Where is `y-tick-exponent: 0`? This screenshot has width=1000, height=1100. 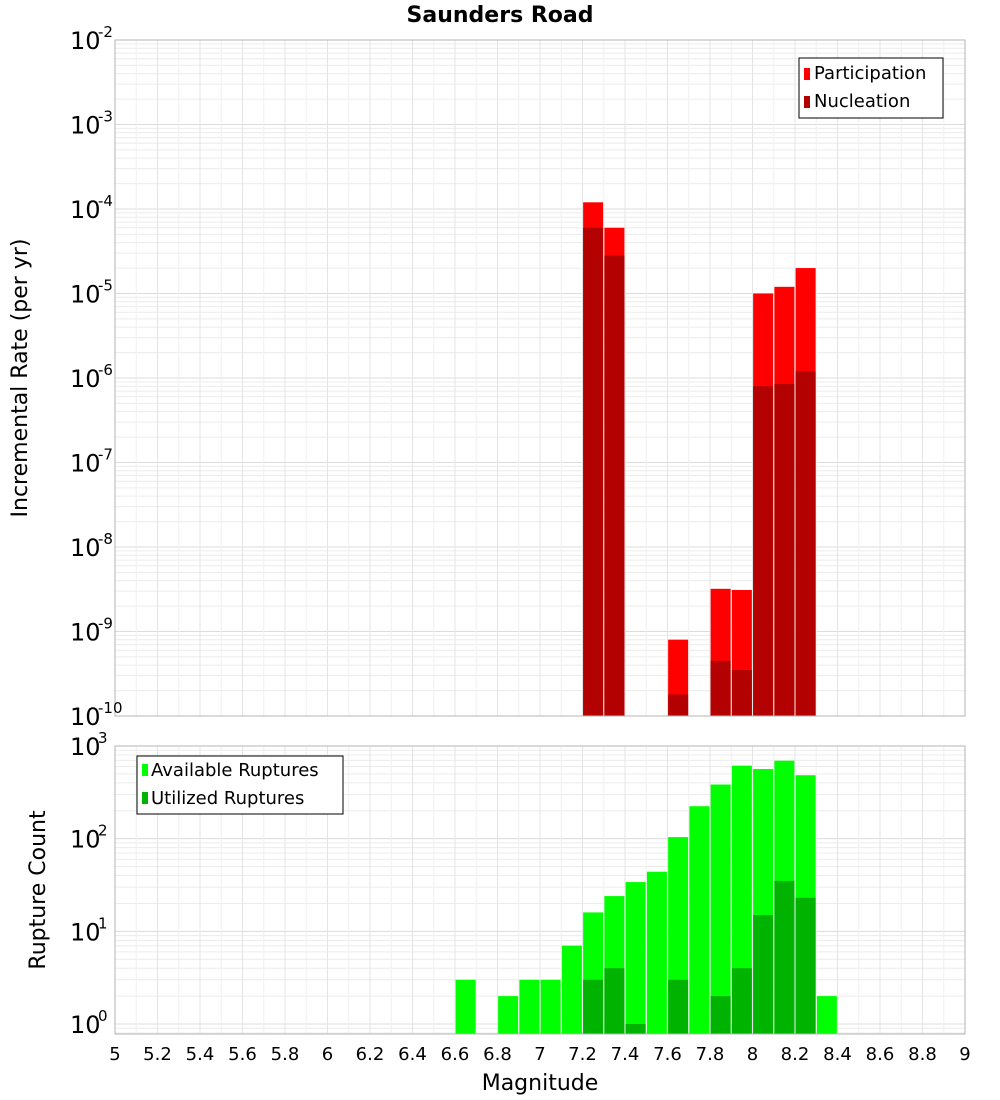
y-tick-exponent: 0 is located at coordinates (103, 1016).